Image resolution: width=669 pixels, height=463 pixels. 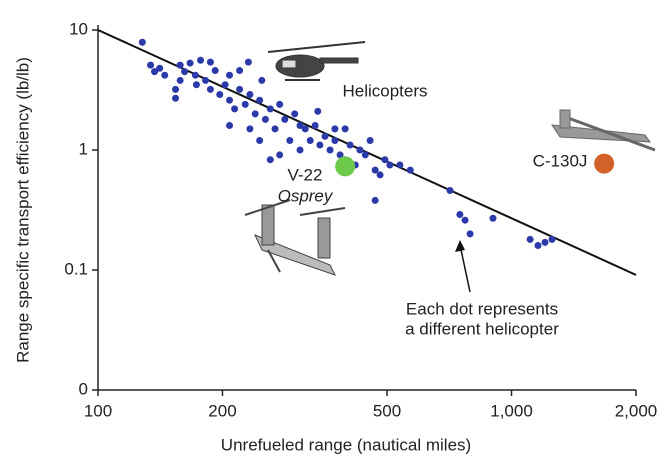 What do you see at coordinates (83, 148) in the screenshot?
I see `y-tick-label: 1` at bounding box center [83, 148].